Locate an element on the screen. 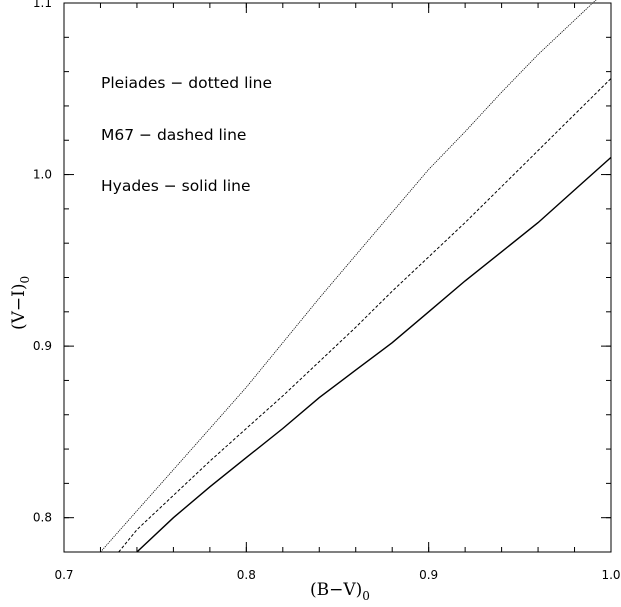 The width and height of the screenshot is (621, 607). y-axis-label-main: (V−I) is located at coordinates (19, 306).